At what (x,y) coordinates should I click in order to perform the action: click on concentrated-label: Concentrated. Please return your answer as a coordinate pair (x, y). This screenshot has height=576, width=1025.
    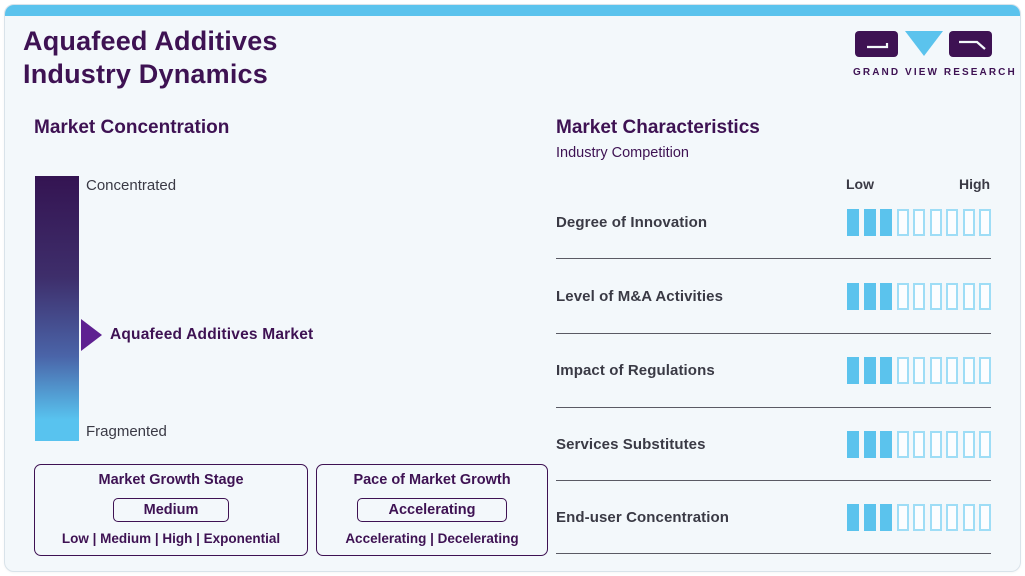
    Looking at the image, I should click on (131, 185).